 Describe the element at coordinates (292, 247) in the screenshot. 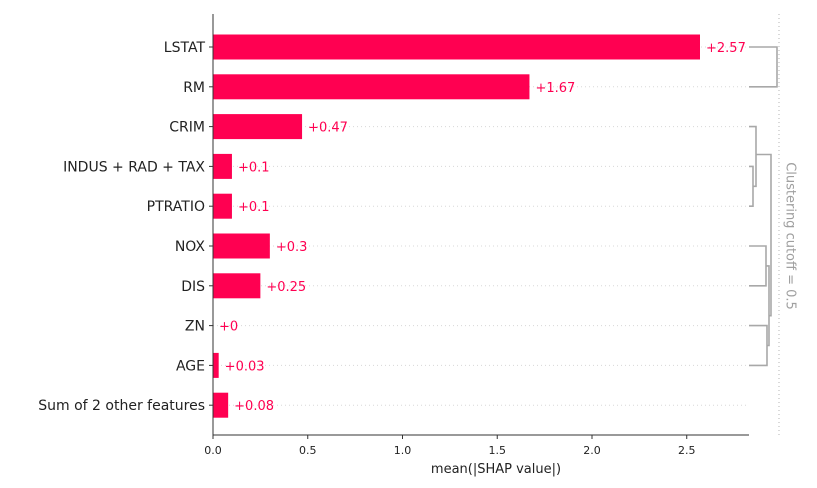

I see `value-label: +0.3` at that location.